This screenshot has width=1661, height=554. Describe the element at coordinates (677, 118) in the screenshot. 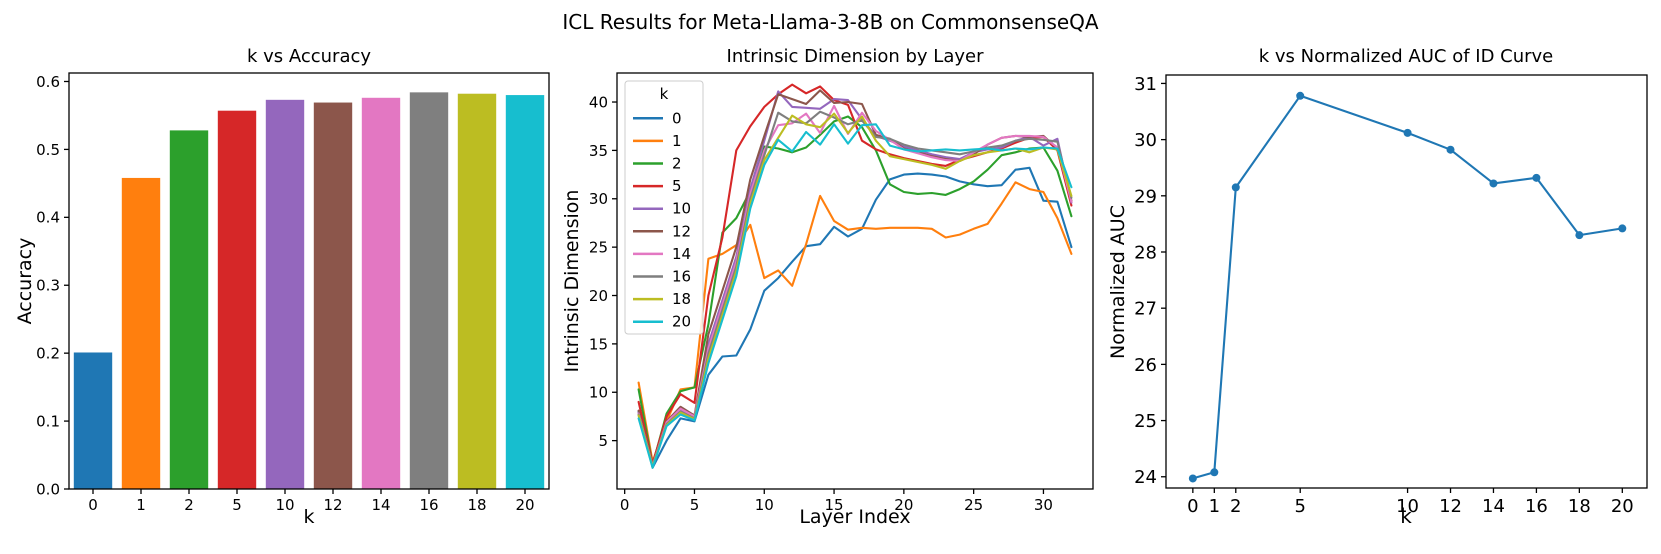

I see `legend-label-k-0: 0` at that location.